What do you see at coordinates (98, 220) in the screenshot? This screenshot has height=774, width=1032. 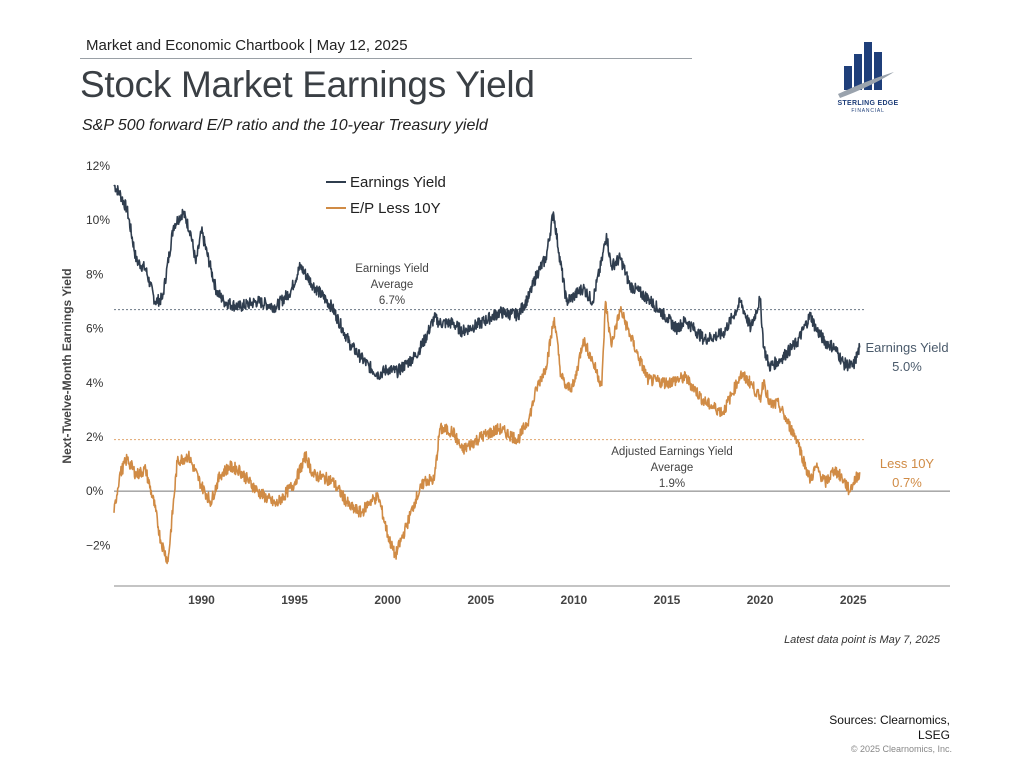 I see `y-tick-label-1: 10%` at bounding box center [98, 220].